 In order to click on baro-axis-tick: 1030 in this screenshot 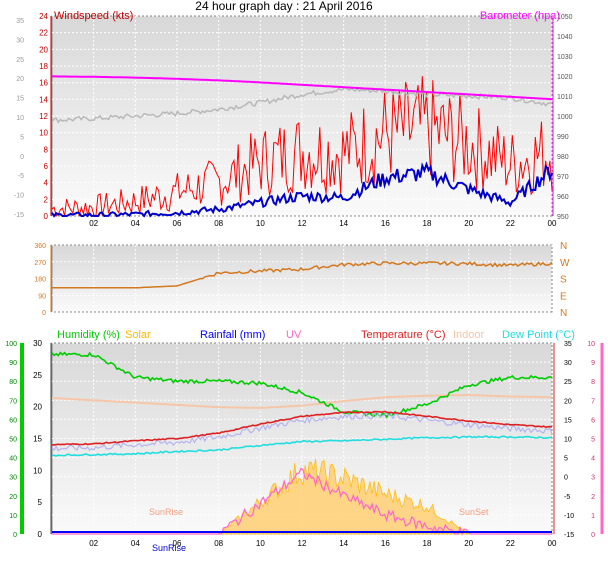, I will do `click(565, 57)`.